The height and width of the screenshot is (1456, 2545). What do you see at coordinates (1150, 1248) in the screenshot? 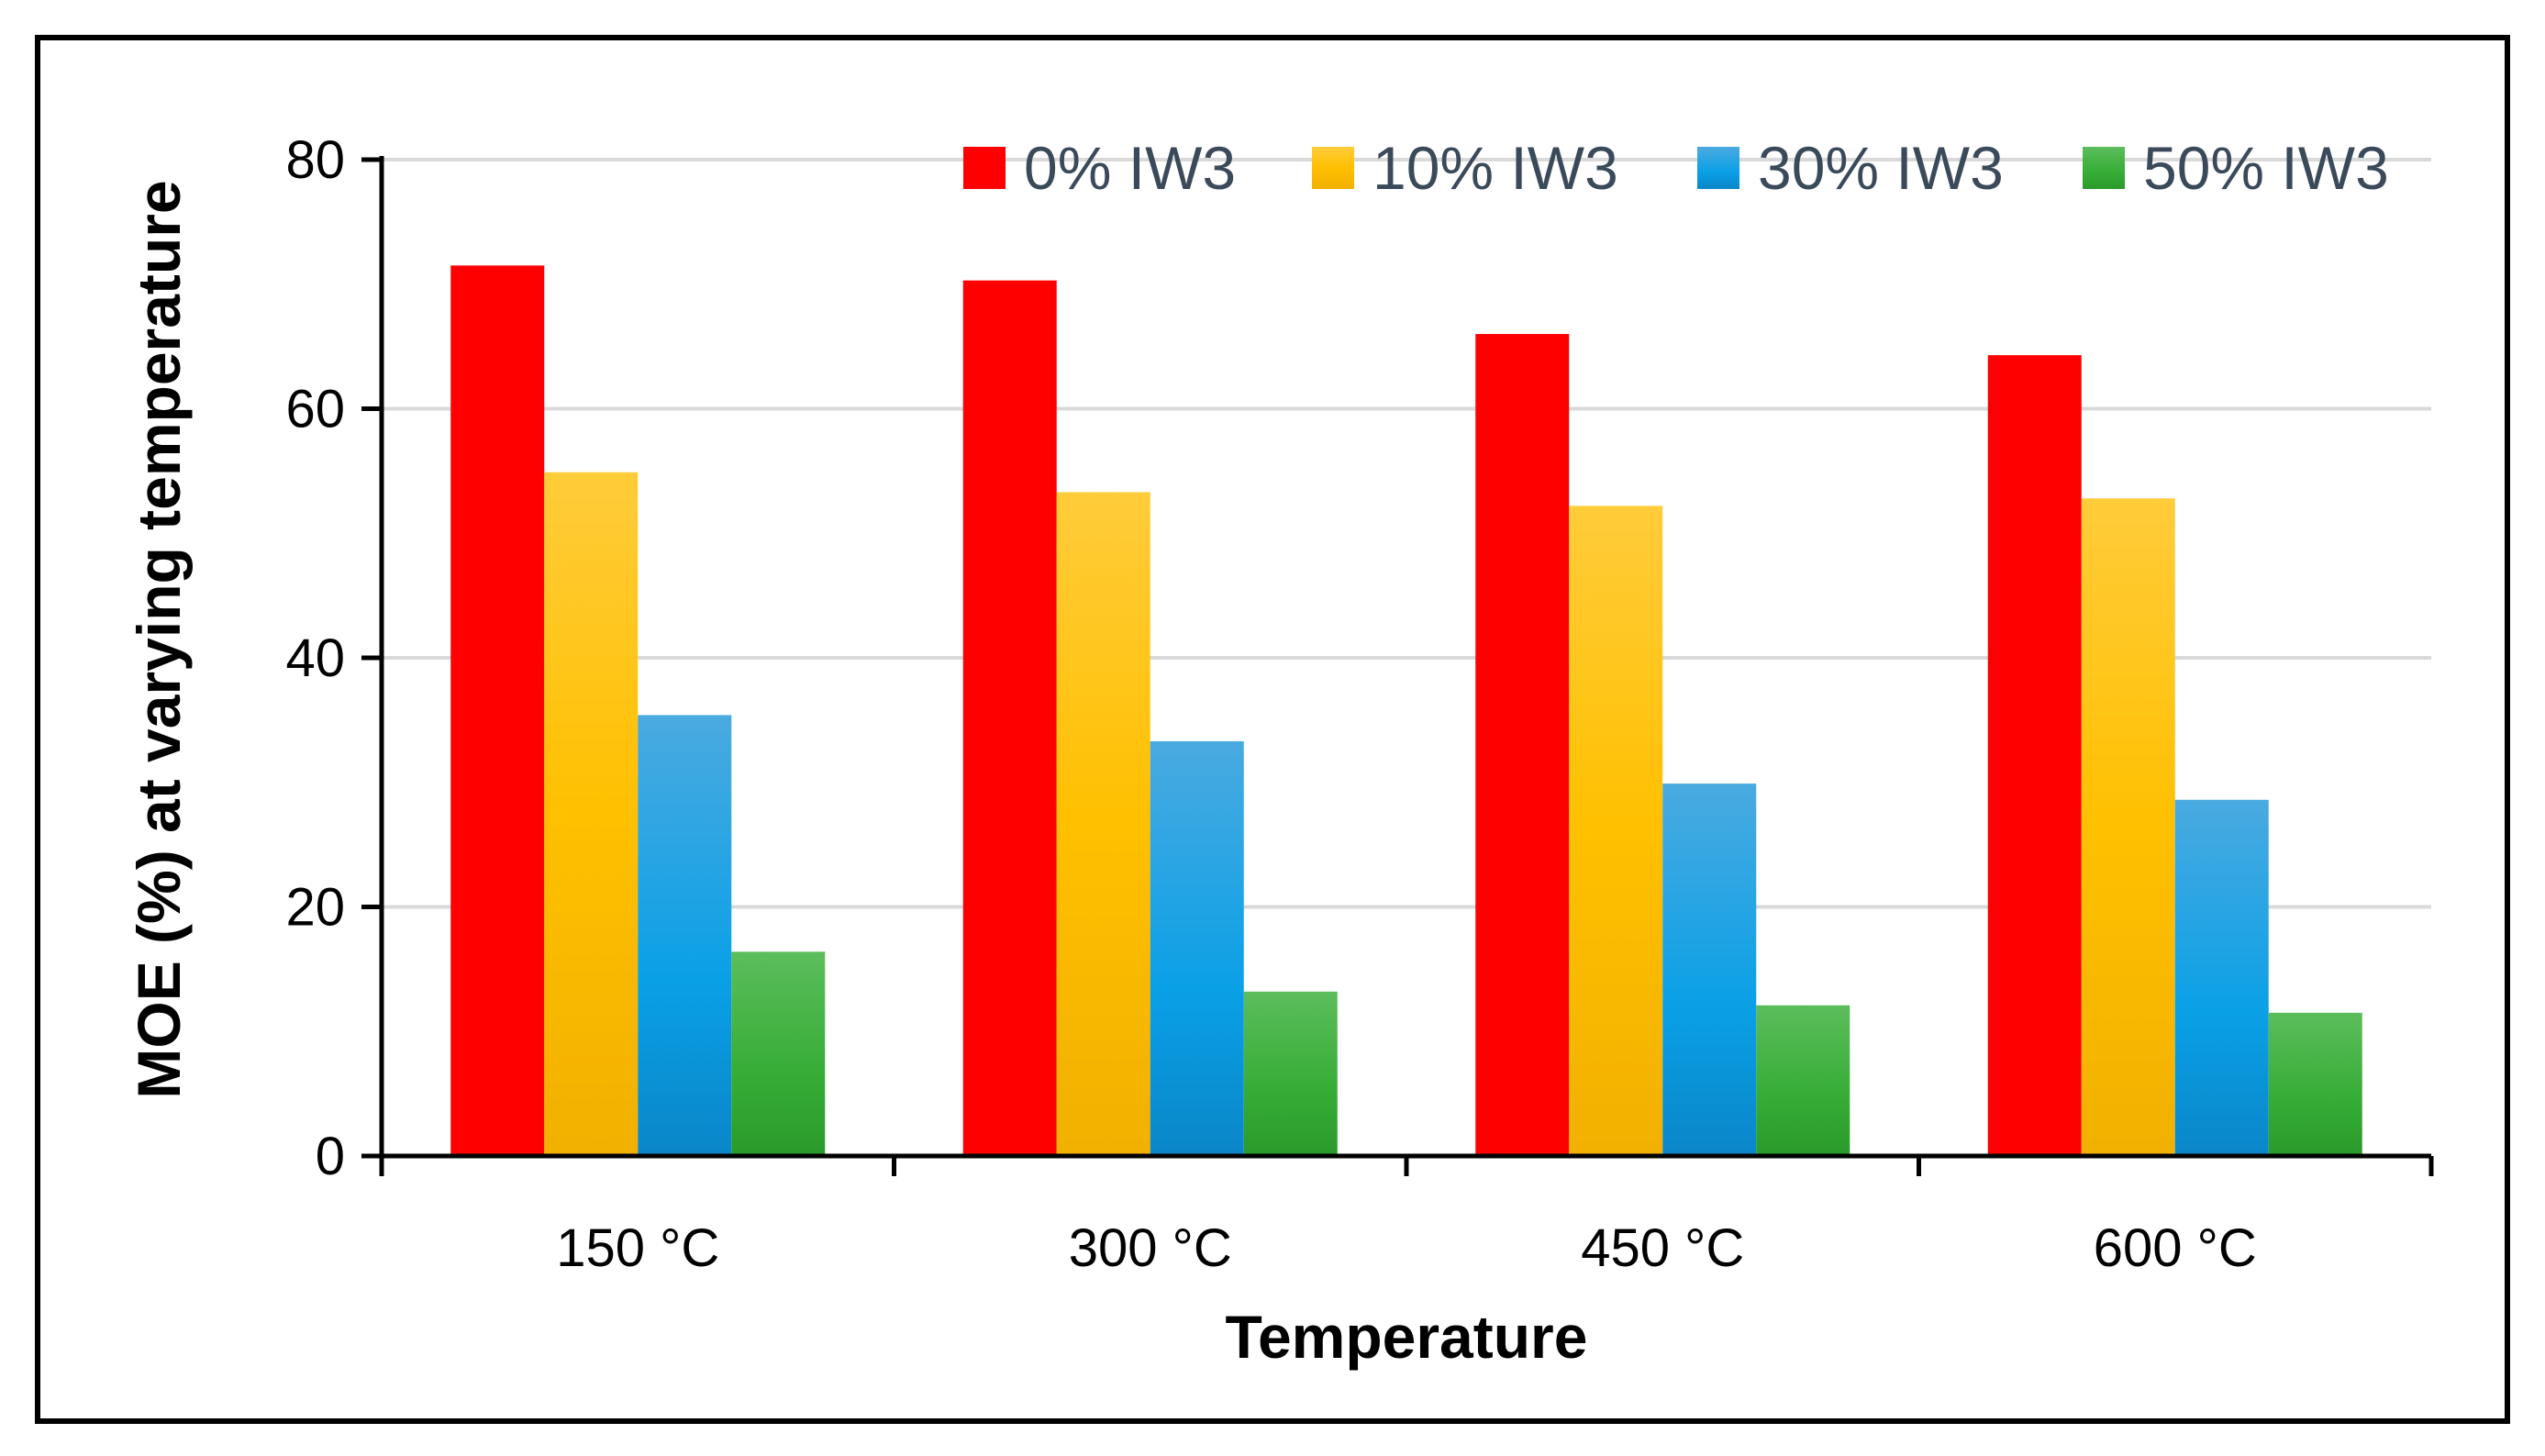
I see `x-tick-label: 300 °C` at bounding box center [1150, 1248].